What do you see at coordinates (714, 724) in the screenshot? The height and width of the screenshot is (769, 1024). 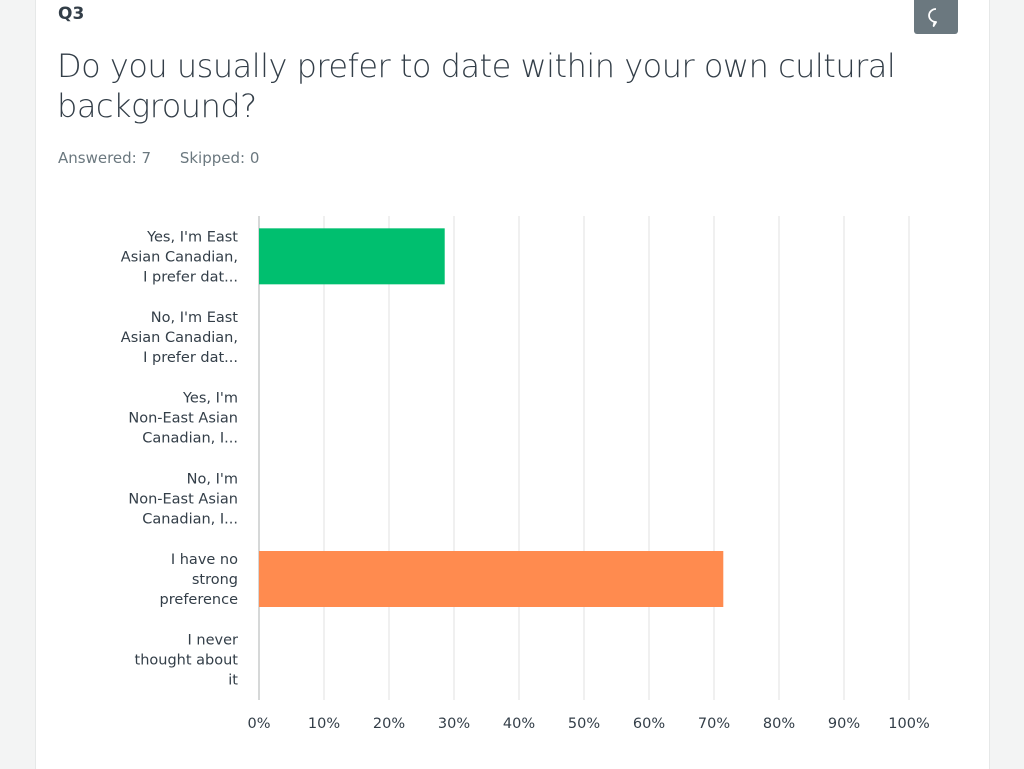 I see `x-tick-label: 70%` at bounding box center [714, 724].